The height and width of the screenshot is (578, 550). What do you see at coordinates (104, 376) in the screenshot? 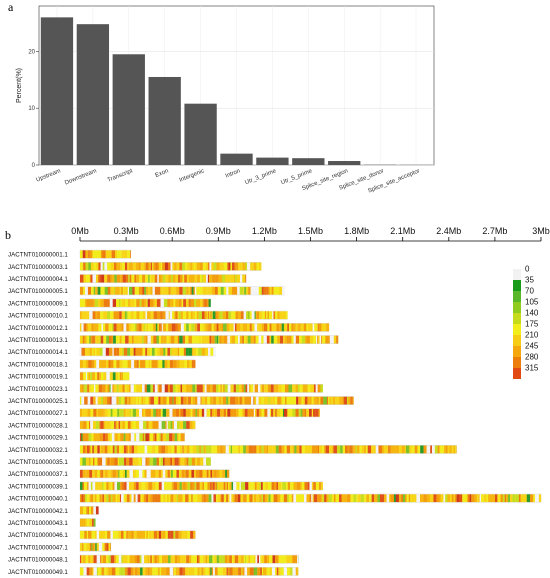
I see `chromosome-bar` at bounding box center [104, 376].